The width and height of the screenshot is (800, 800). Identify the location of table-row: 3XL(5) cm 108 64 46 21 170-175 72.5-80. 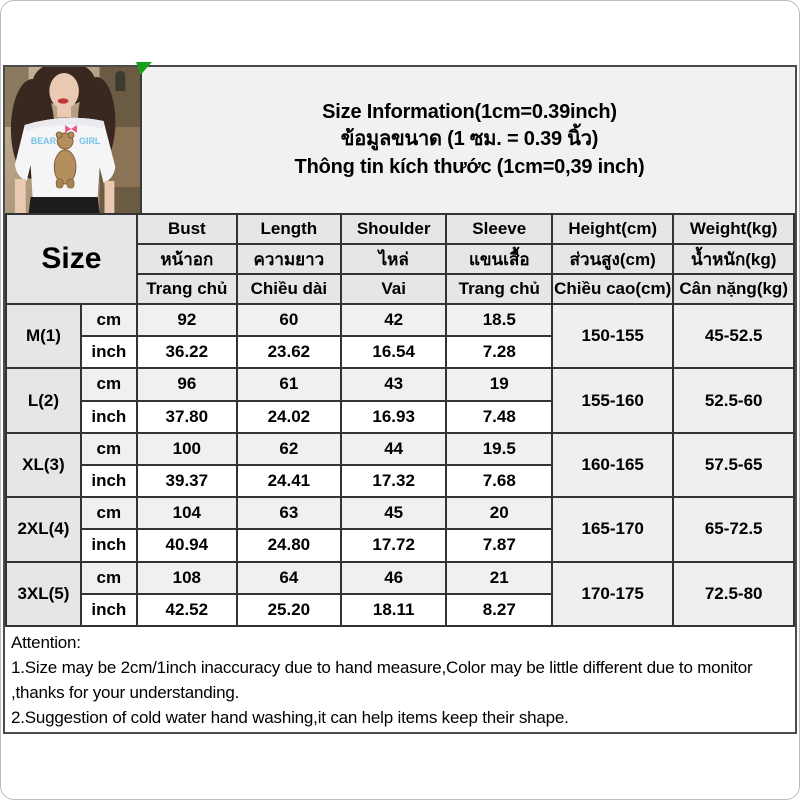
(400, 593).